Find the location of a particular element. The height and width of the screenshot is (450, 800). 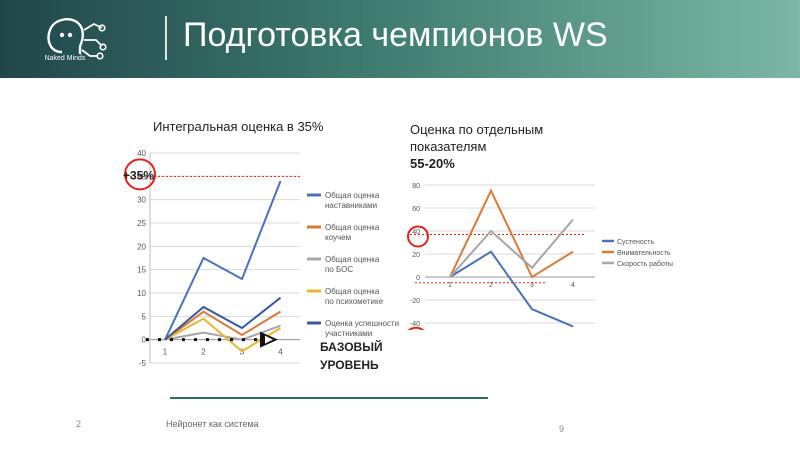

legend-label: Сустеность is located at coordinates (635, 242).